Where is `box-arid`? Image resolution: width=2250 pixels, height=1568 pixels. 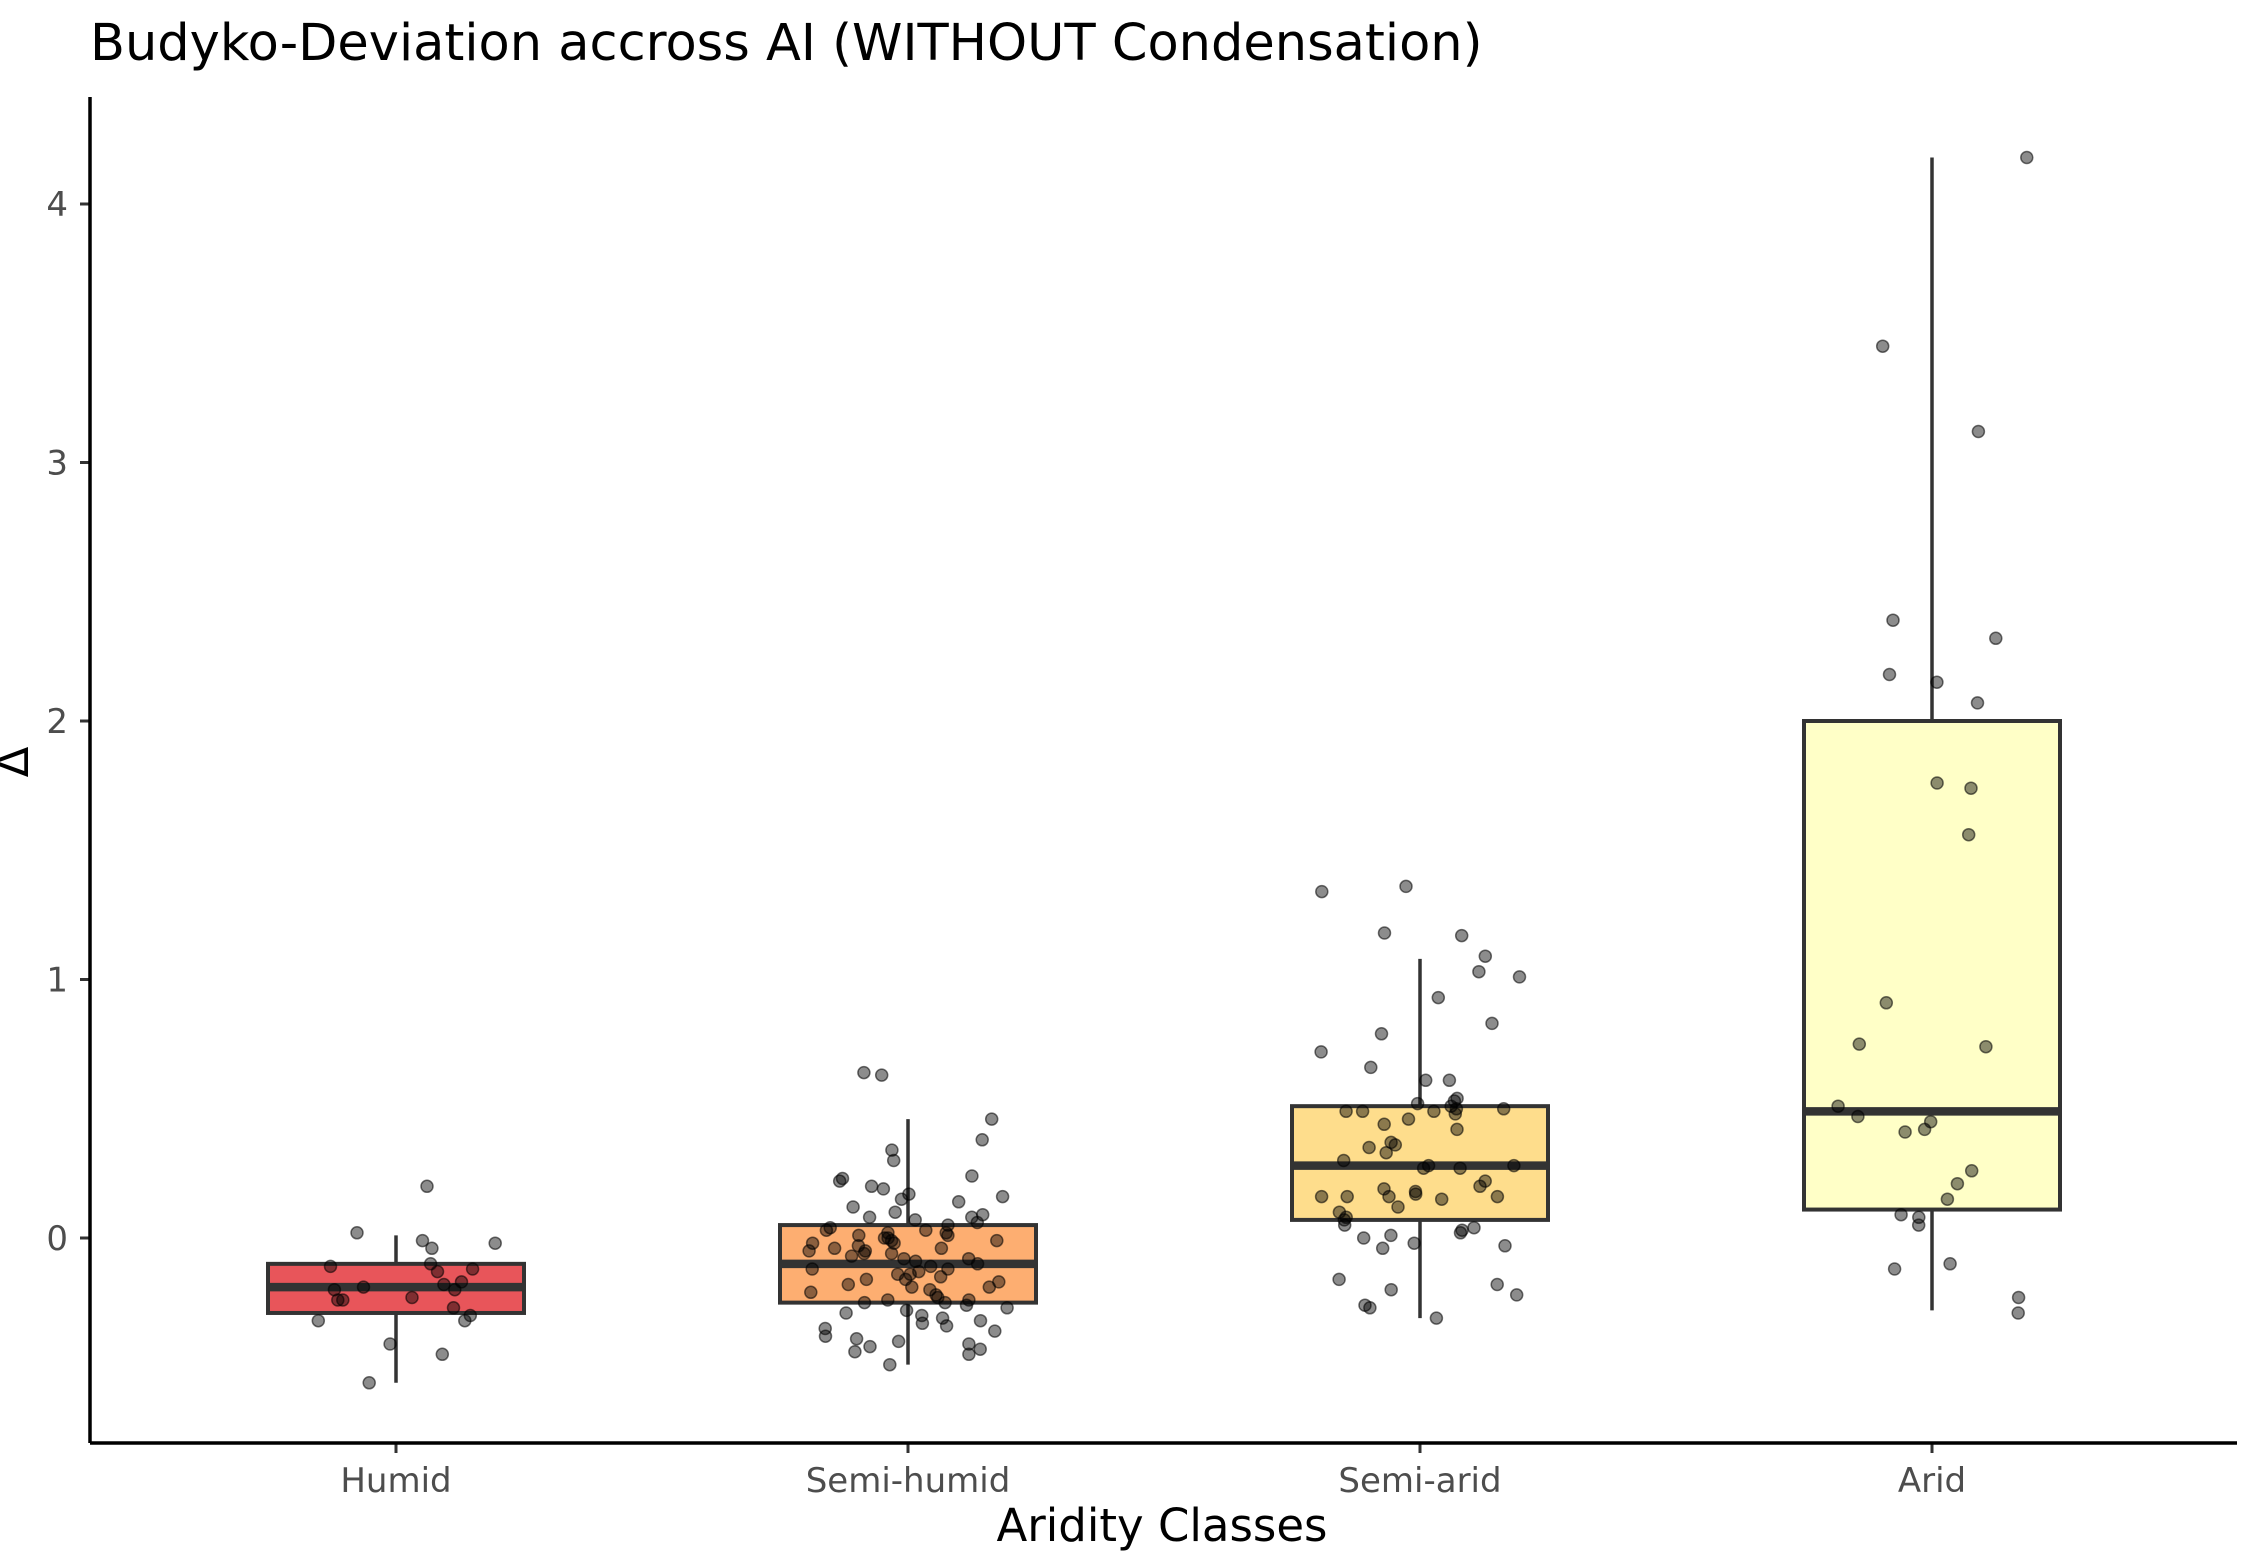 box-arid is located at coordinates (1932, 734).